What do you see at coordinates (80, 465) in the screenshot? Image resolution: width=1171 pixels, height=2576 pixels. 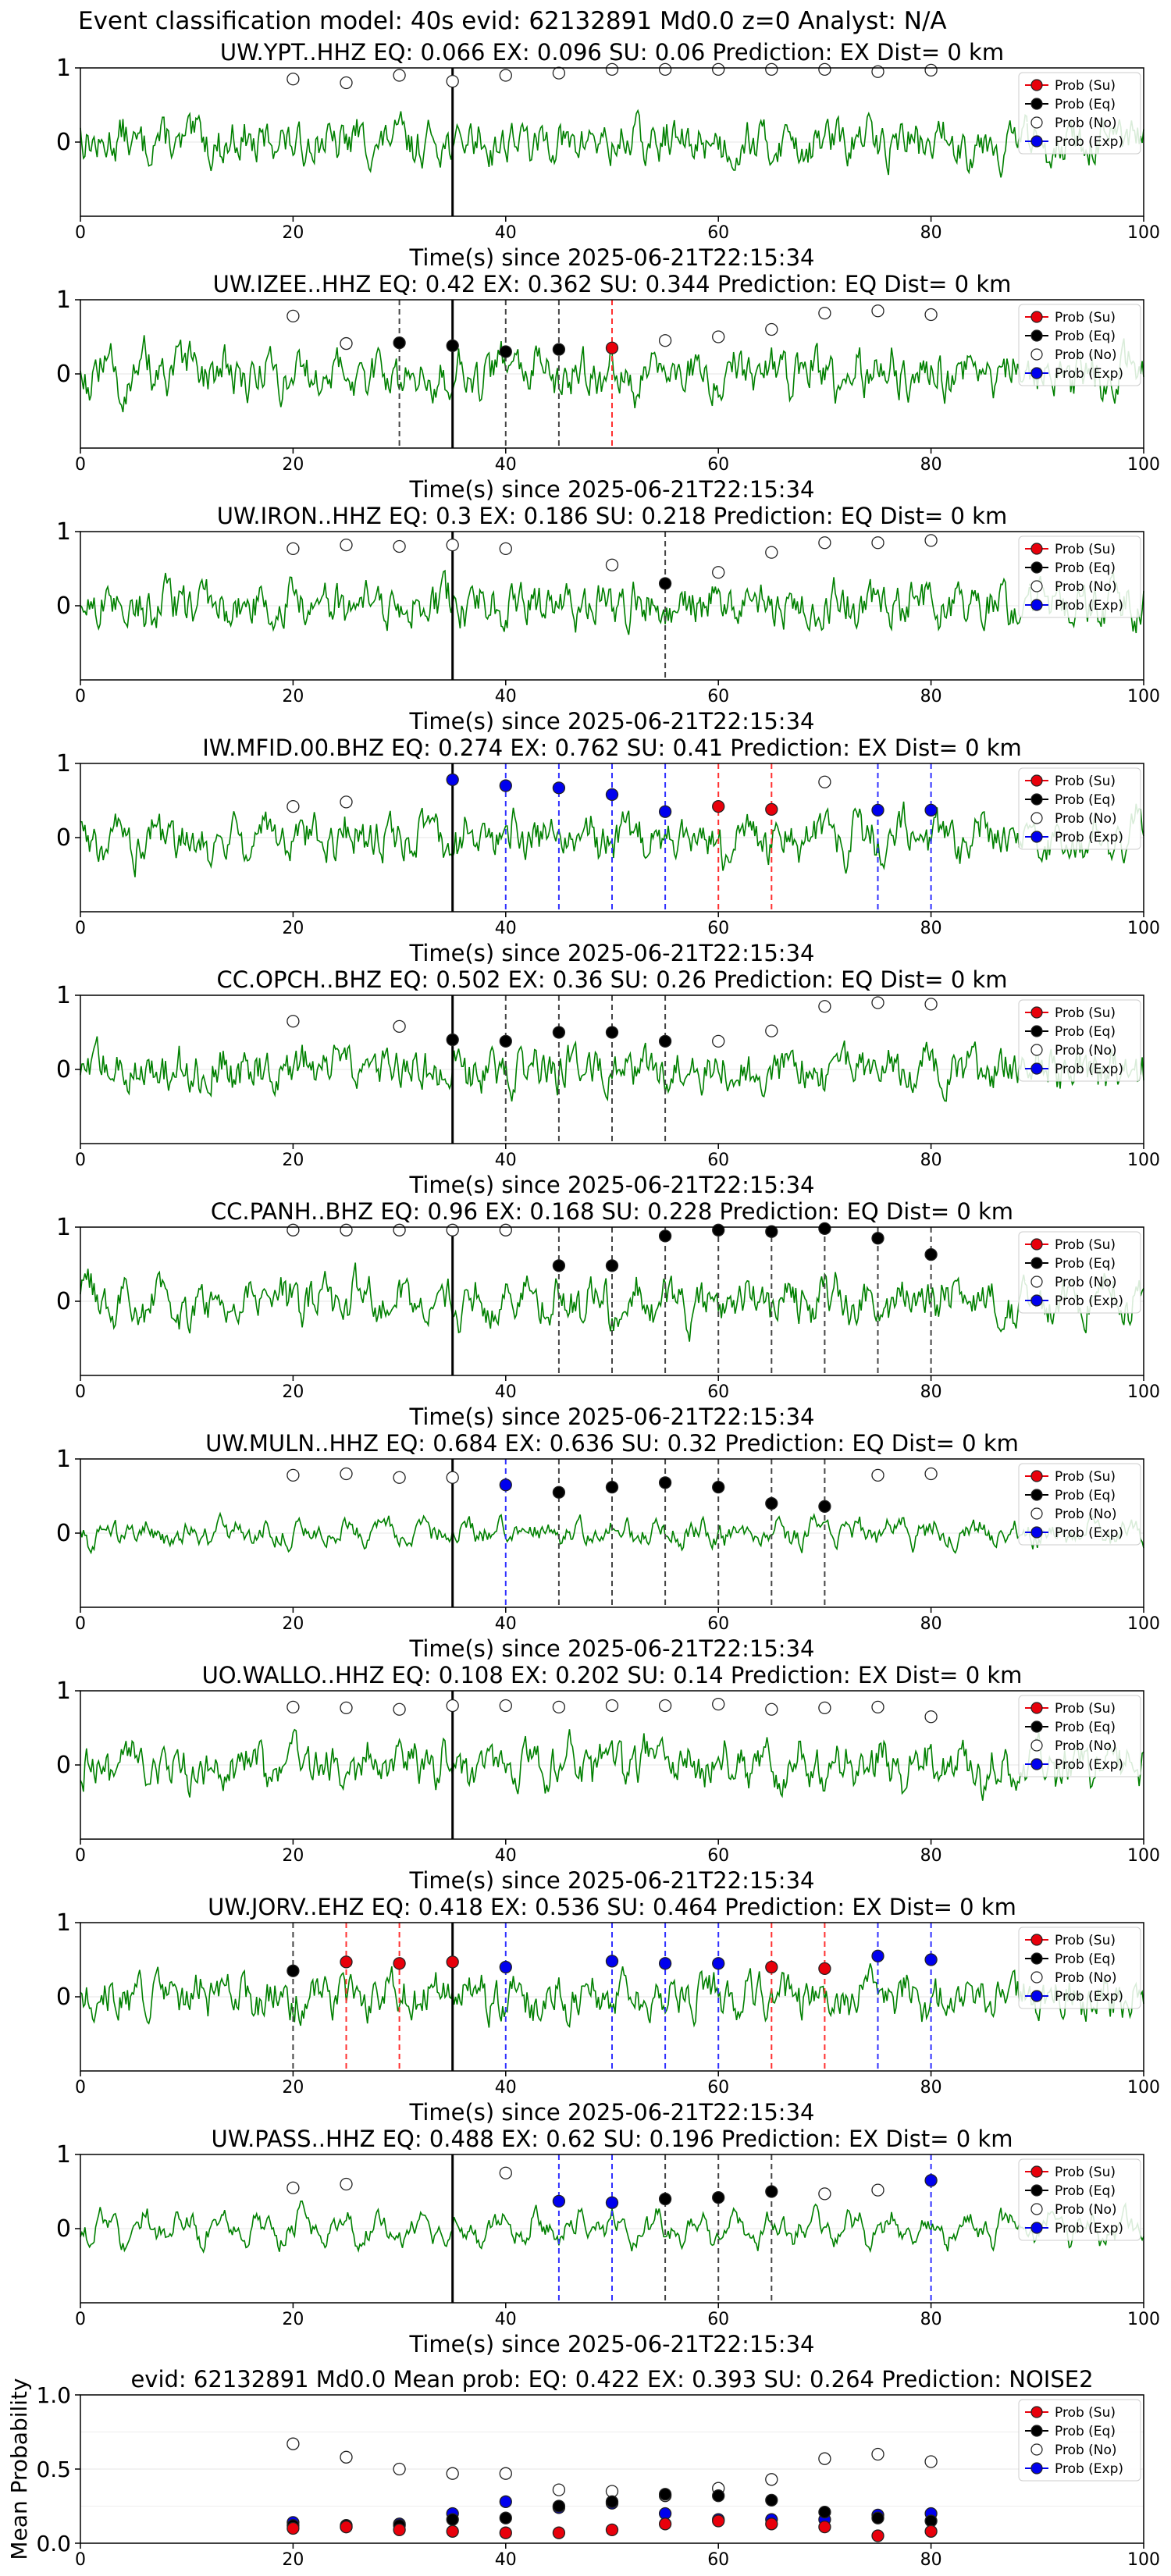 I see `x-tick-label: 0` at bounding box center [80, 465].